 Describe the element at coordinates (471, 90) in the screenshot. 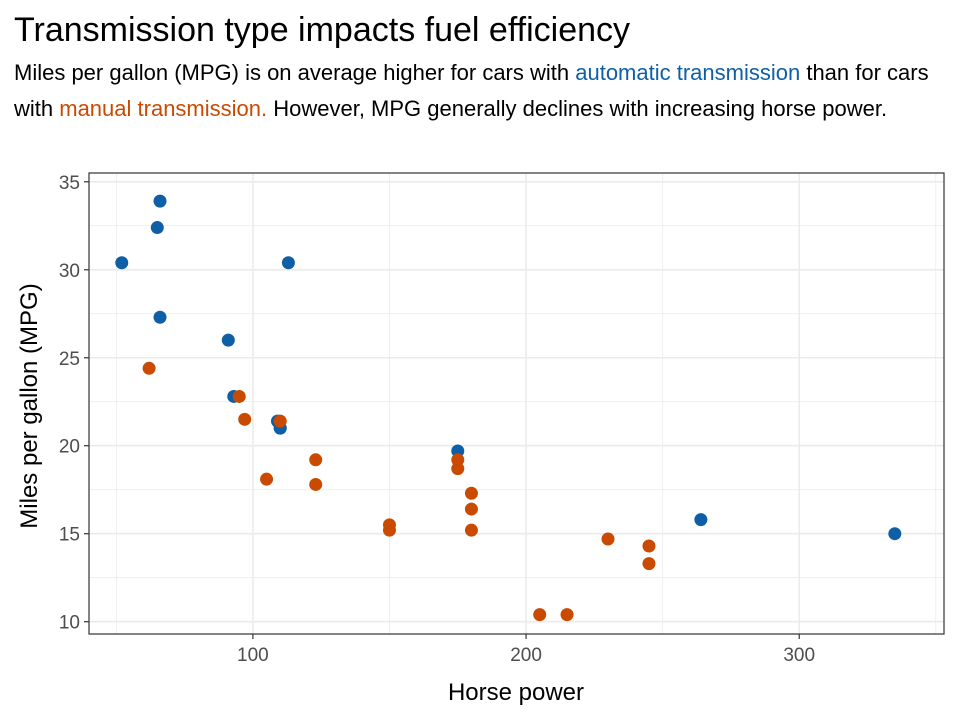

I see `subtitle-text-2: than for cars with` at that location.